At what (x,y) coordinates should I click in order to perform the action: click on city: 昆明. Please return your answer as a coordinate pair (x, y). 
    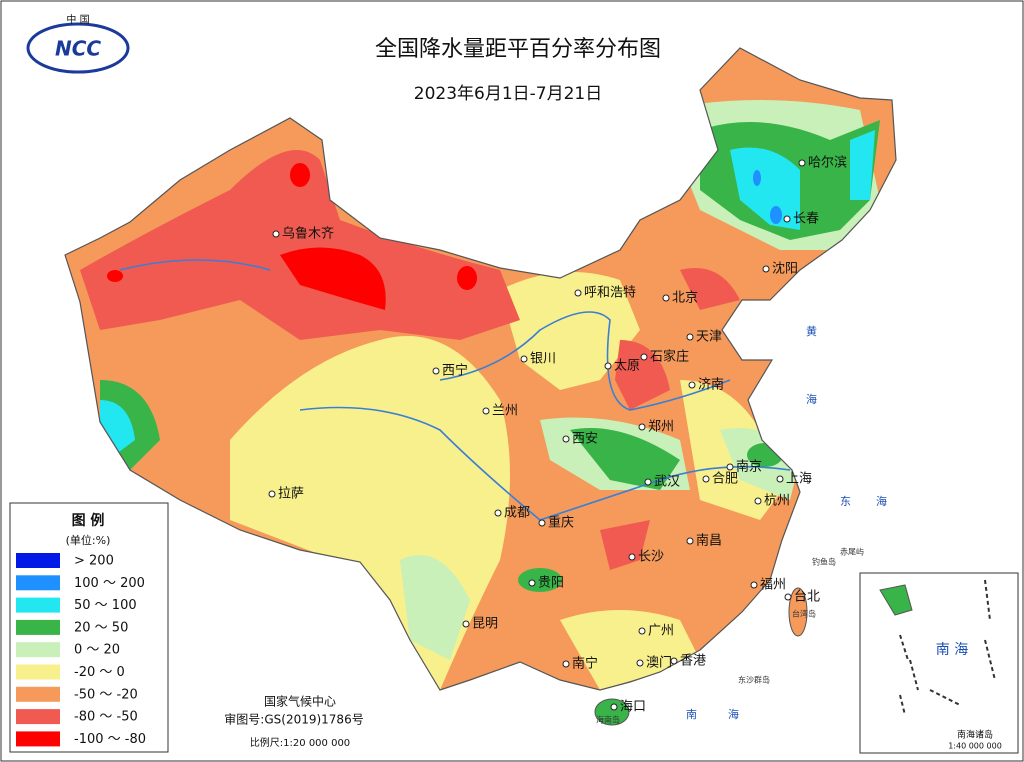
    Looking at the image, I should click on (485, 624).